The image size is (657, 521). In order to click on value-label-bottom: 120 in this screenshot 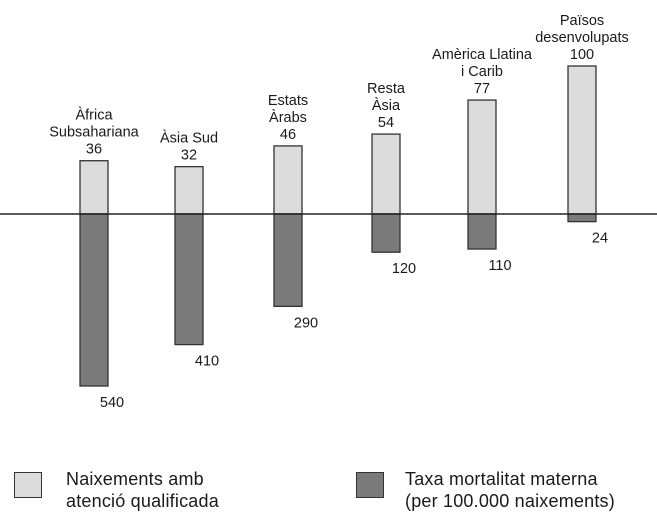, I will do `click(404, 269)`.